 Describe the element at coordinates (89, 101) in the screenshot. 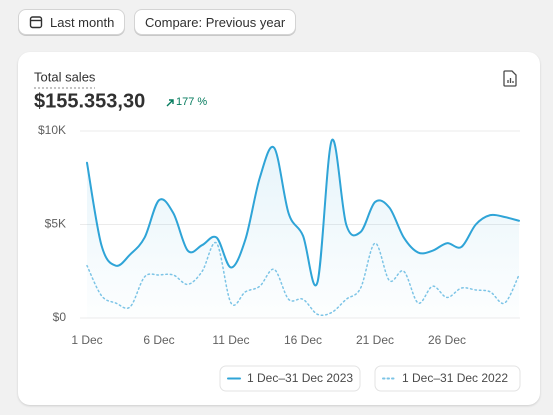

I see `total-value: $155.353,30` at that location.